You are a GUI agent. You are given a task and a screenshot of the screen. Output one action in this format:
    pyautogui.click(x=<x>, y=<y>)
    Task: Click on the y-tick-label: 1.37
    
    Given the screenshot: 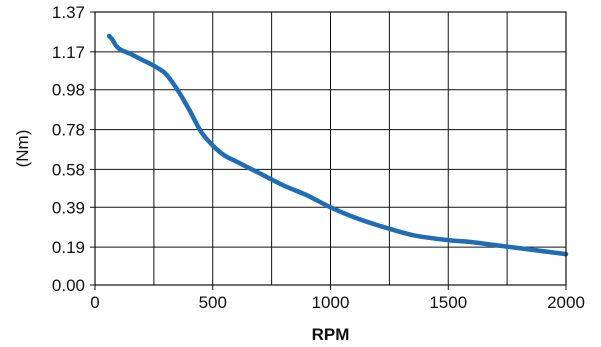 What is the action you would take?
    pyautogui.click(x=68, y=12)
    